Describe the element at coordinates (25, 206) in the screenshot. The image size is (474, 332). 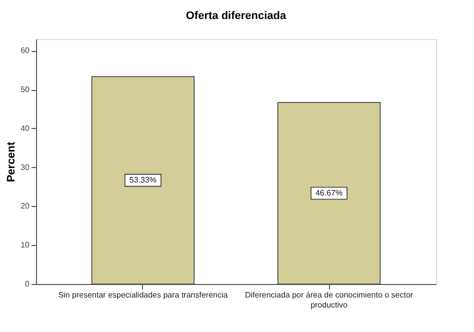
I see `y-tick-label: 20` at that location.